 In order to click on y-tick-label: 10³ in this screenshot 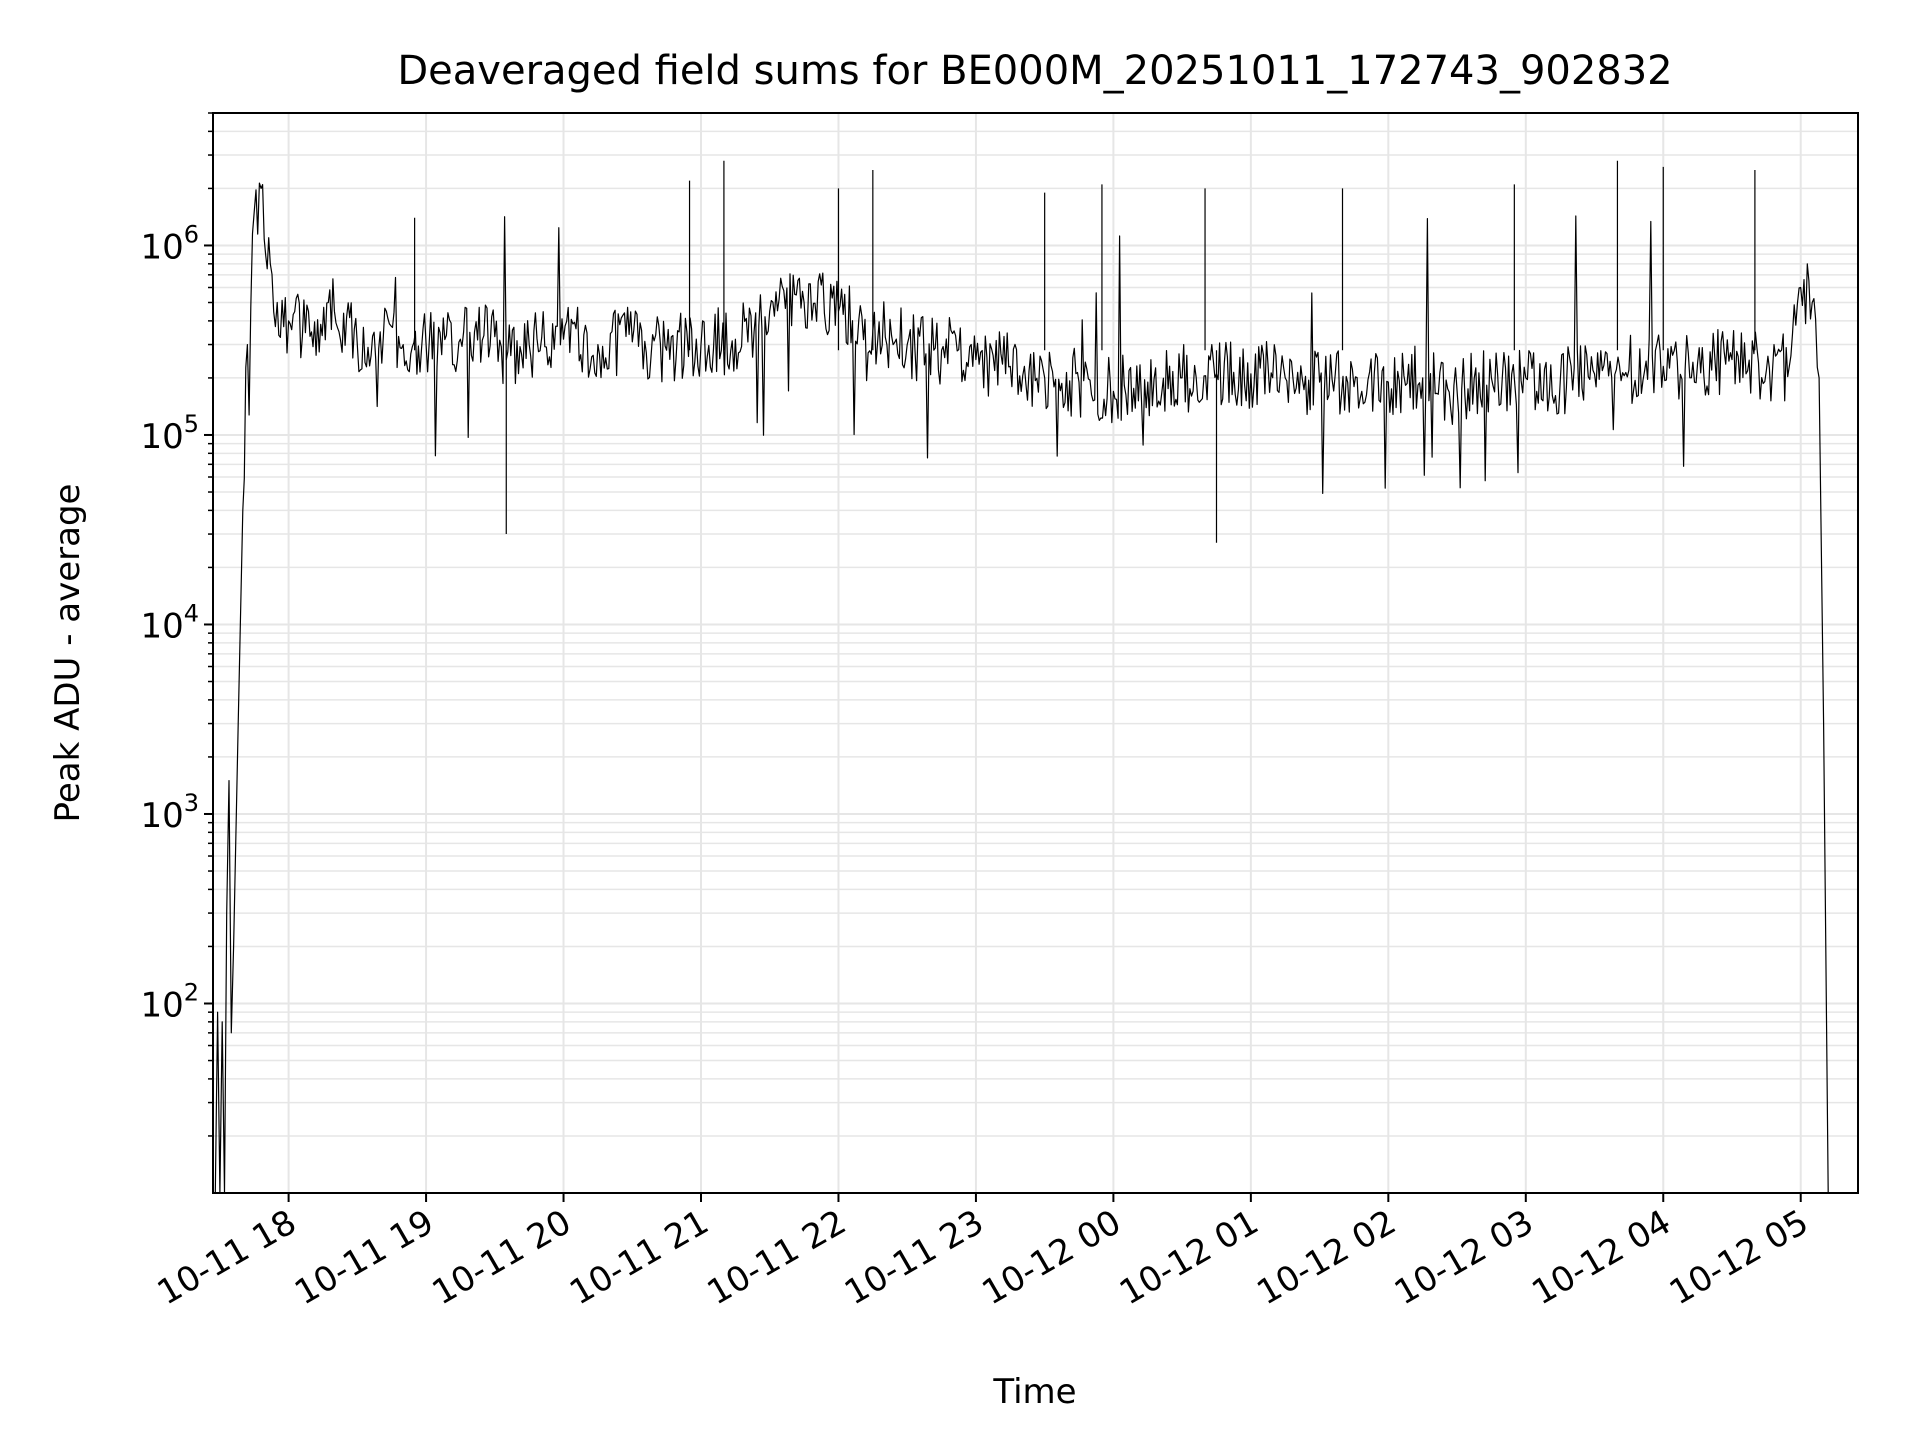, I will do `click(169, 812)`.